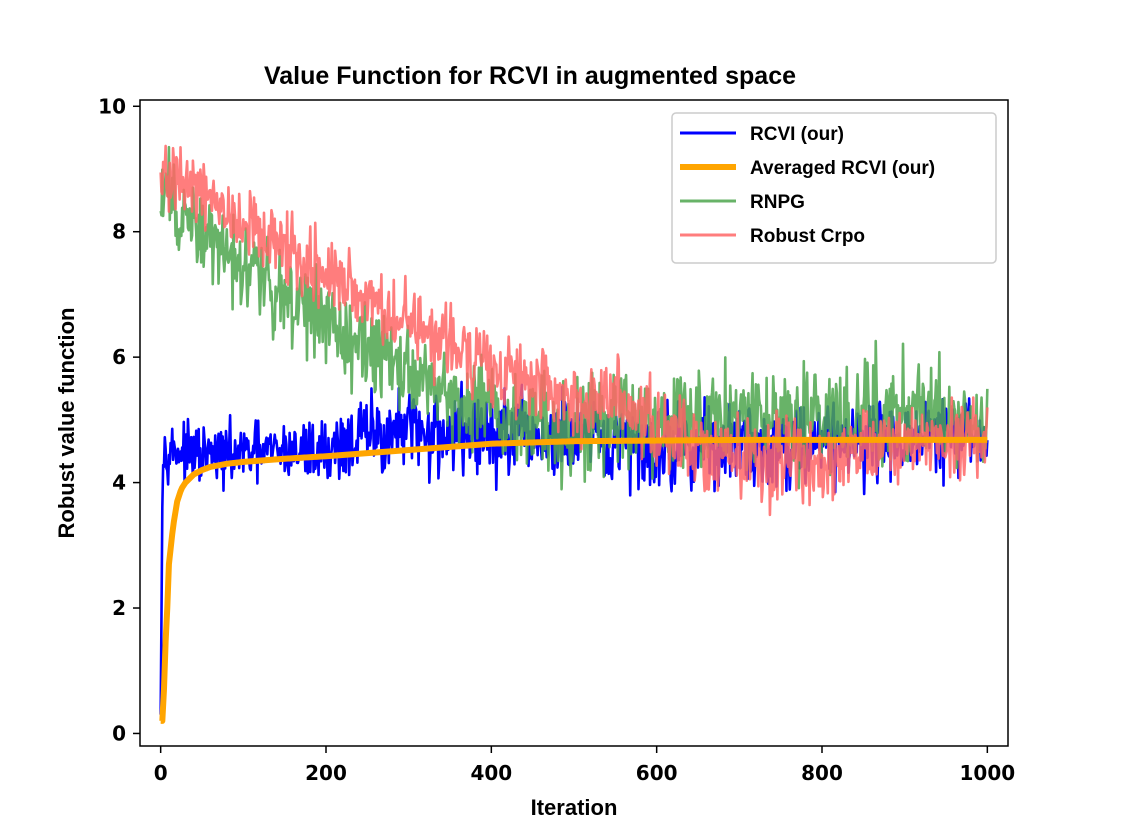 This screenshot has width=1121, height=840. I want to click on x-tick-label: 200, so click(326, 773).